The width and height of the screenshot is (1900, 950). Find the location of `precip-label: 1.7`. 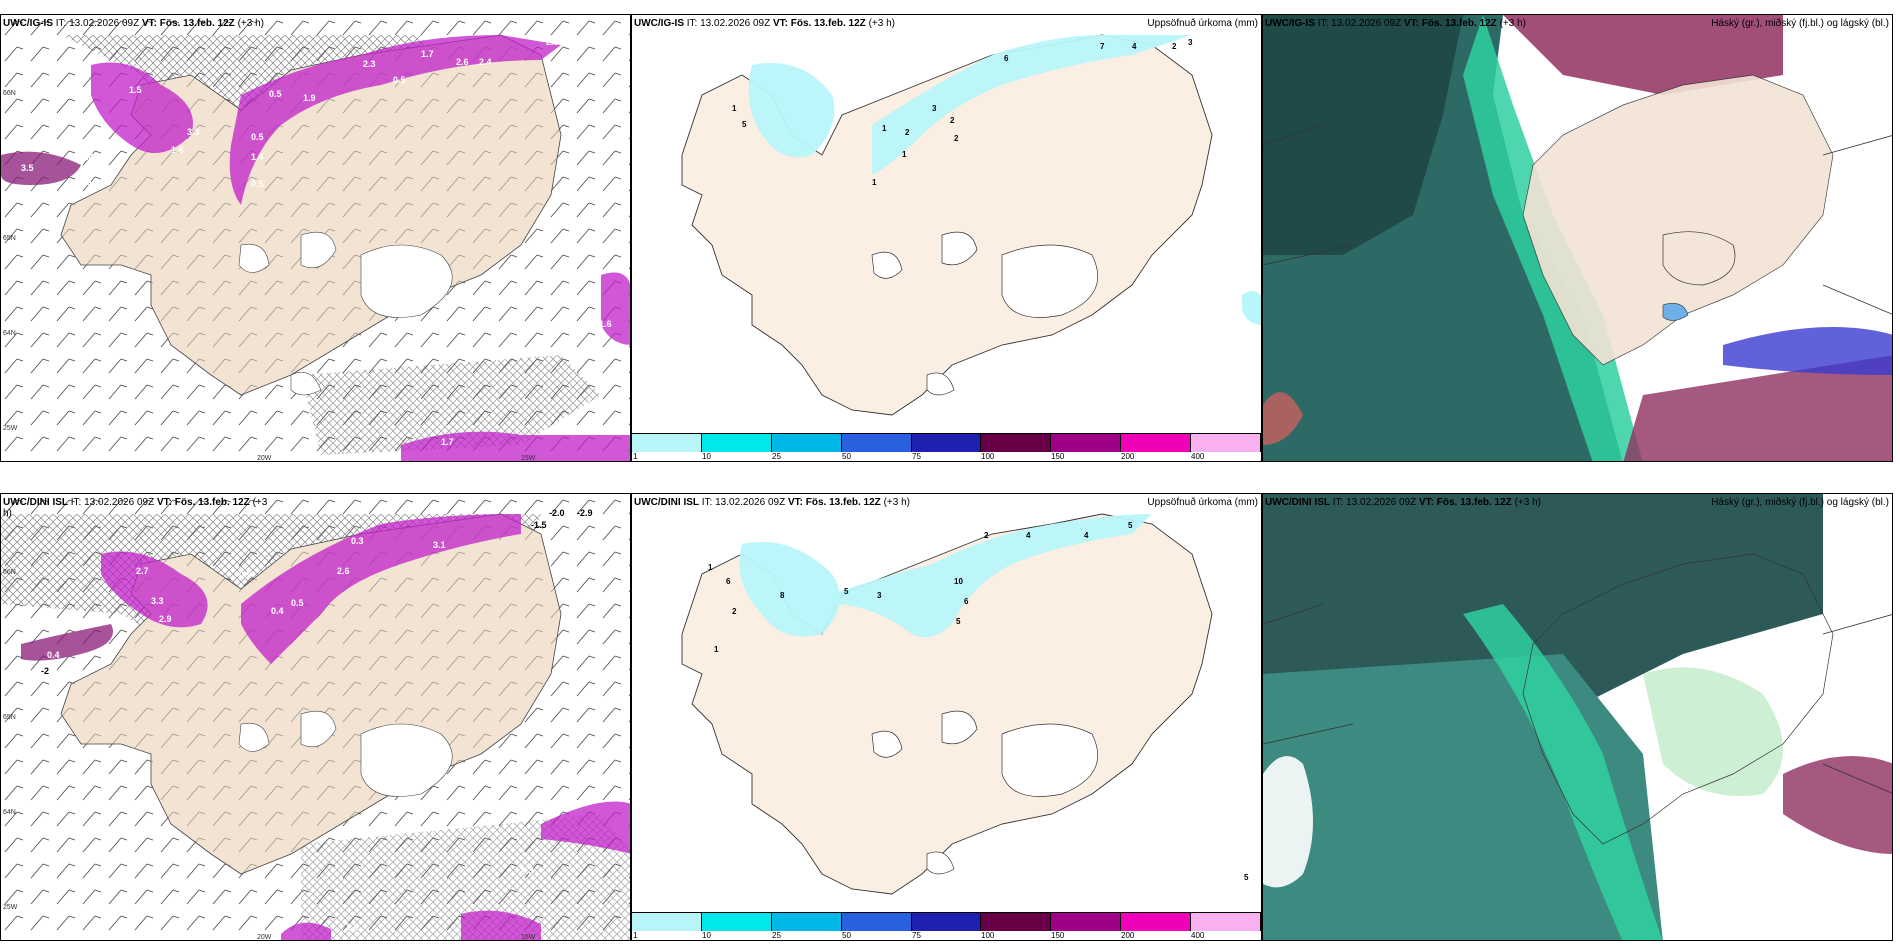

precip-label: 1.7 is located at coordinates (427, 54).